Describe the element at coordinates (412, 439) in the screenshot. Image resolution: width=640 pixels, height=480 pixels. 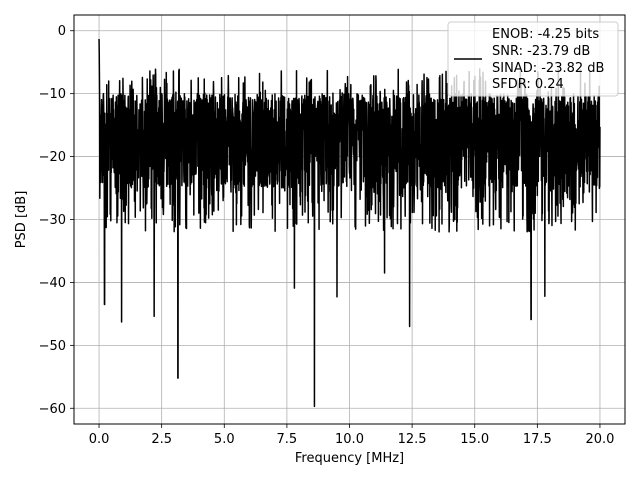
I see `x-tick-label: 12.5` at that location.